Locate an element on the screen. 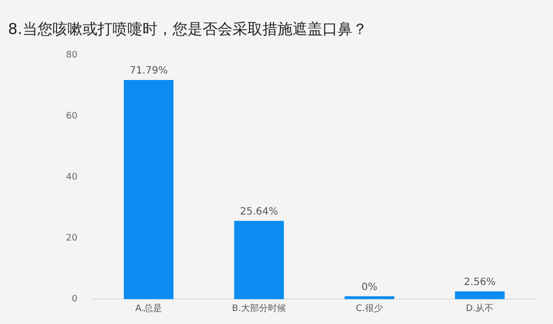 This screenshot has height=324, width=553. y-tick-label: 80 is located at coordinates (72, 55).